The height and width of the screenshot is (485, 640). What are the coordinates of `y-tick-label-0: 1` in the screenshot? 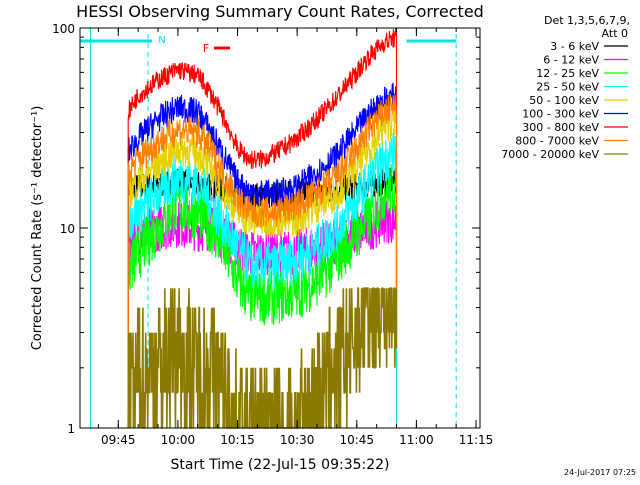 It's located at (71, 429).